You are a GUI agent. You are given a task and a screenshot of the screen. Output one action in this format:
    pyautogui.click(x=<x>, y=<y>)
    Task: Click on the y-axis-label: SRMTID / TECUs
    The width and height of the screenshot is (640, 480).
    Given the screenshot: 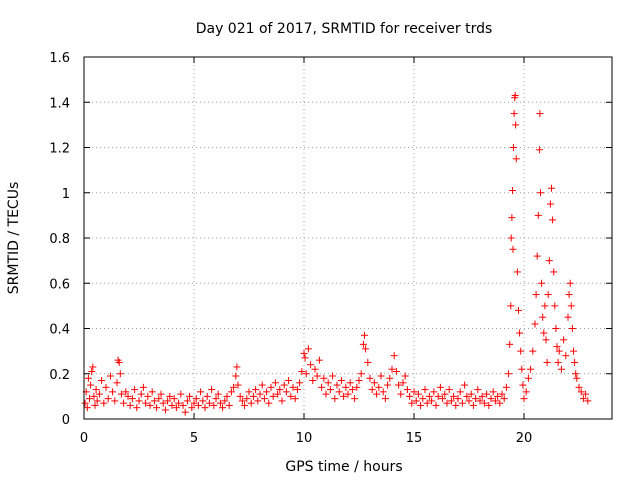 What is the action you would take?
    pyautogui.click(x=14, y=238)
    